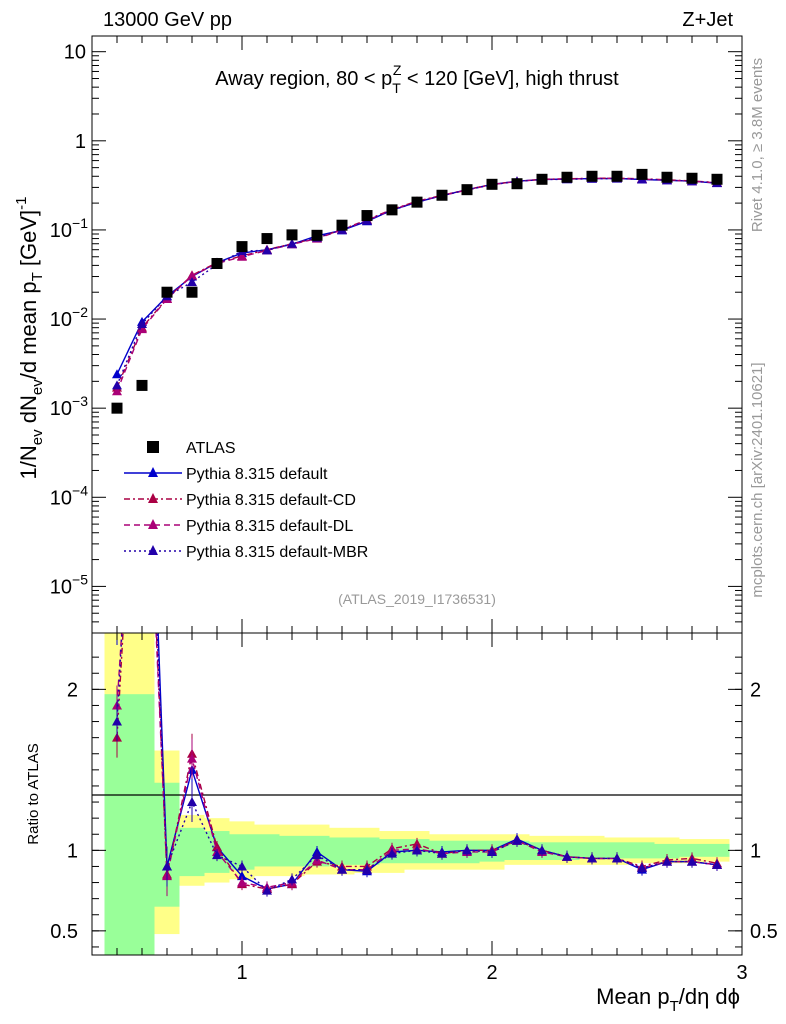 This screenshot has height=1024, width=786. What do you see at coordinates (741, 973) in the screenshot?
I see `ratio-xtick-label: 3` at bounding box center [741, 973].